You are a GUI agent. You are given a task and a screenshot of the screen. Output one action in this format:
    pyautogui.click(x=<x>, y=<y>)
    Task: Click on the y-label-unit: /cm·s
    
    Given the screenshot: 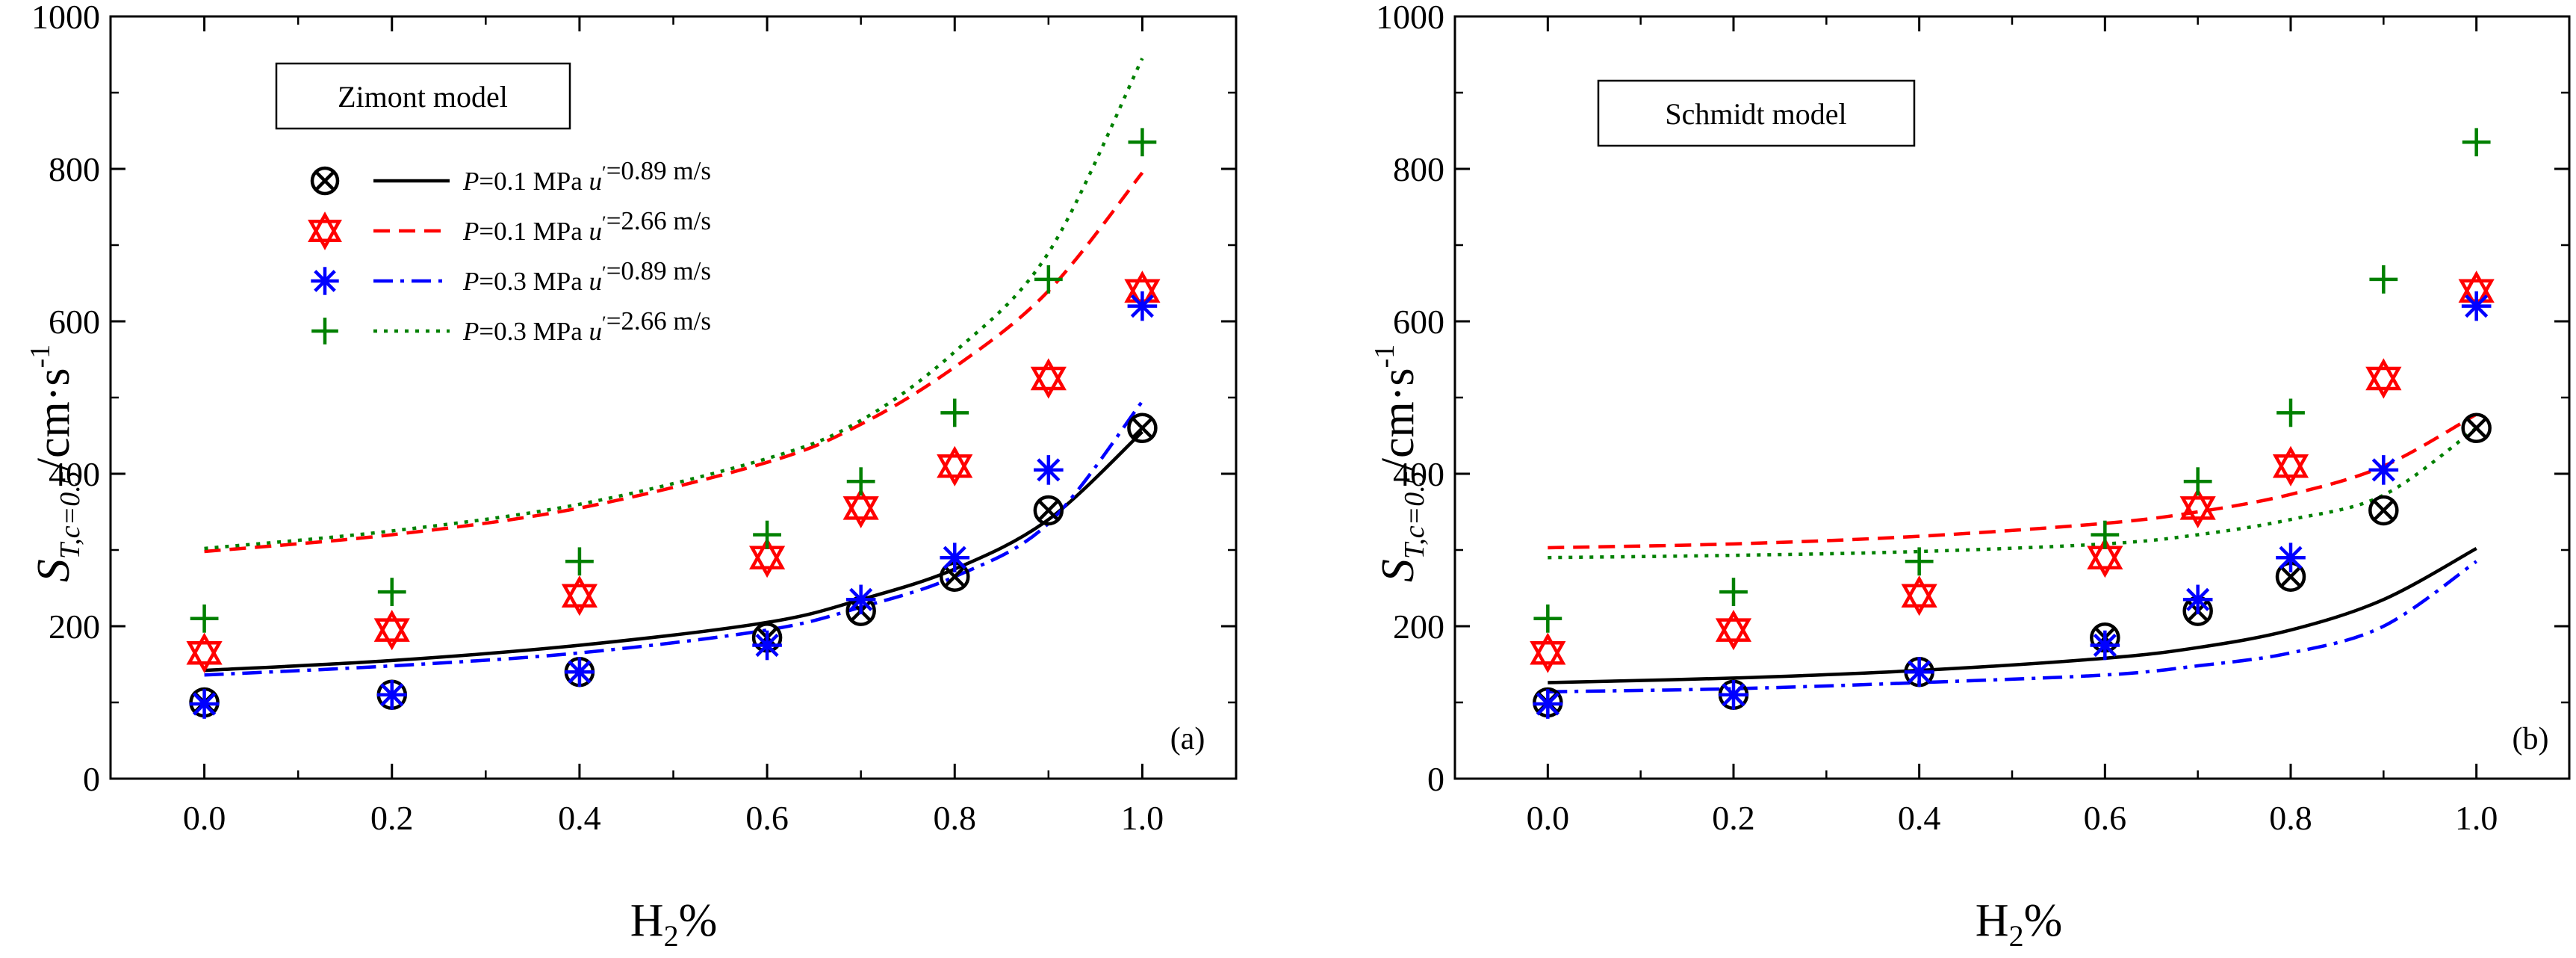 What is the action you would take?
    pyautogui.click(x=53, y=420)
    